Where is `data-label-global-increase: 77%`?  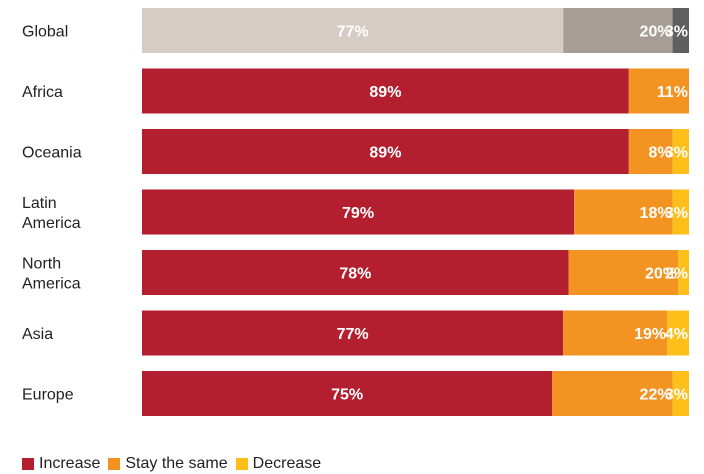
data-label-global-increase: 77% is located at coordinates (353, 32).